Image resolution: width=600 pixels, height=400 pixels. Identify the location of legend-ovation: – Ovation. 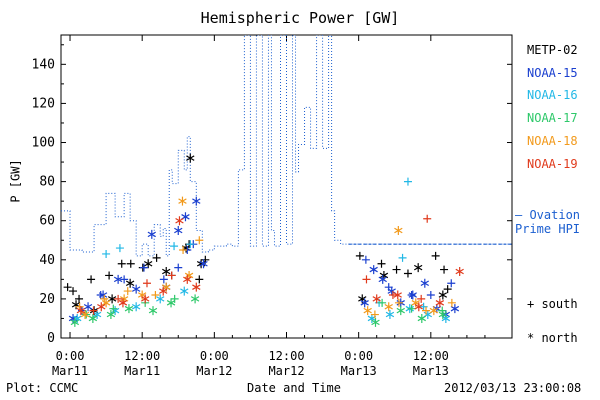
(548, 215).